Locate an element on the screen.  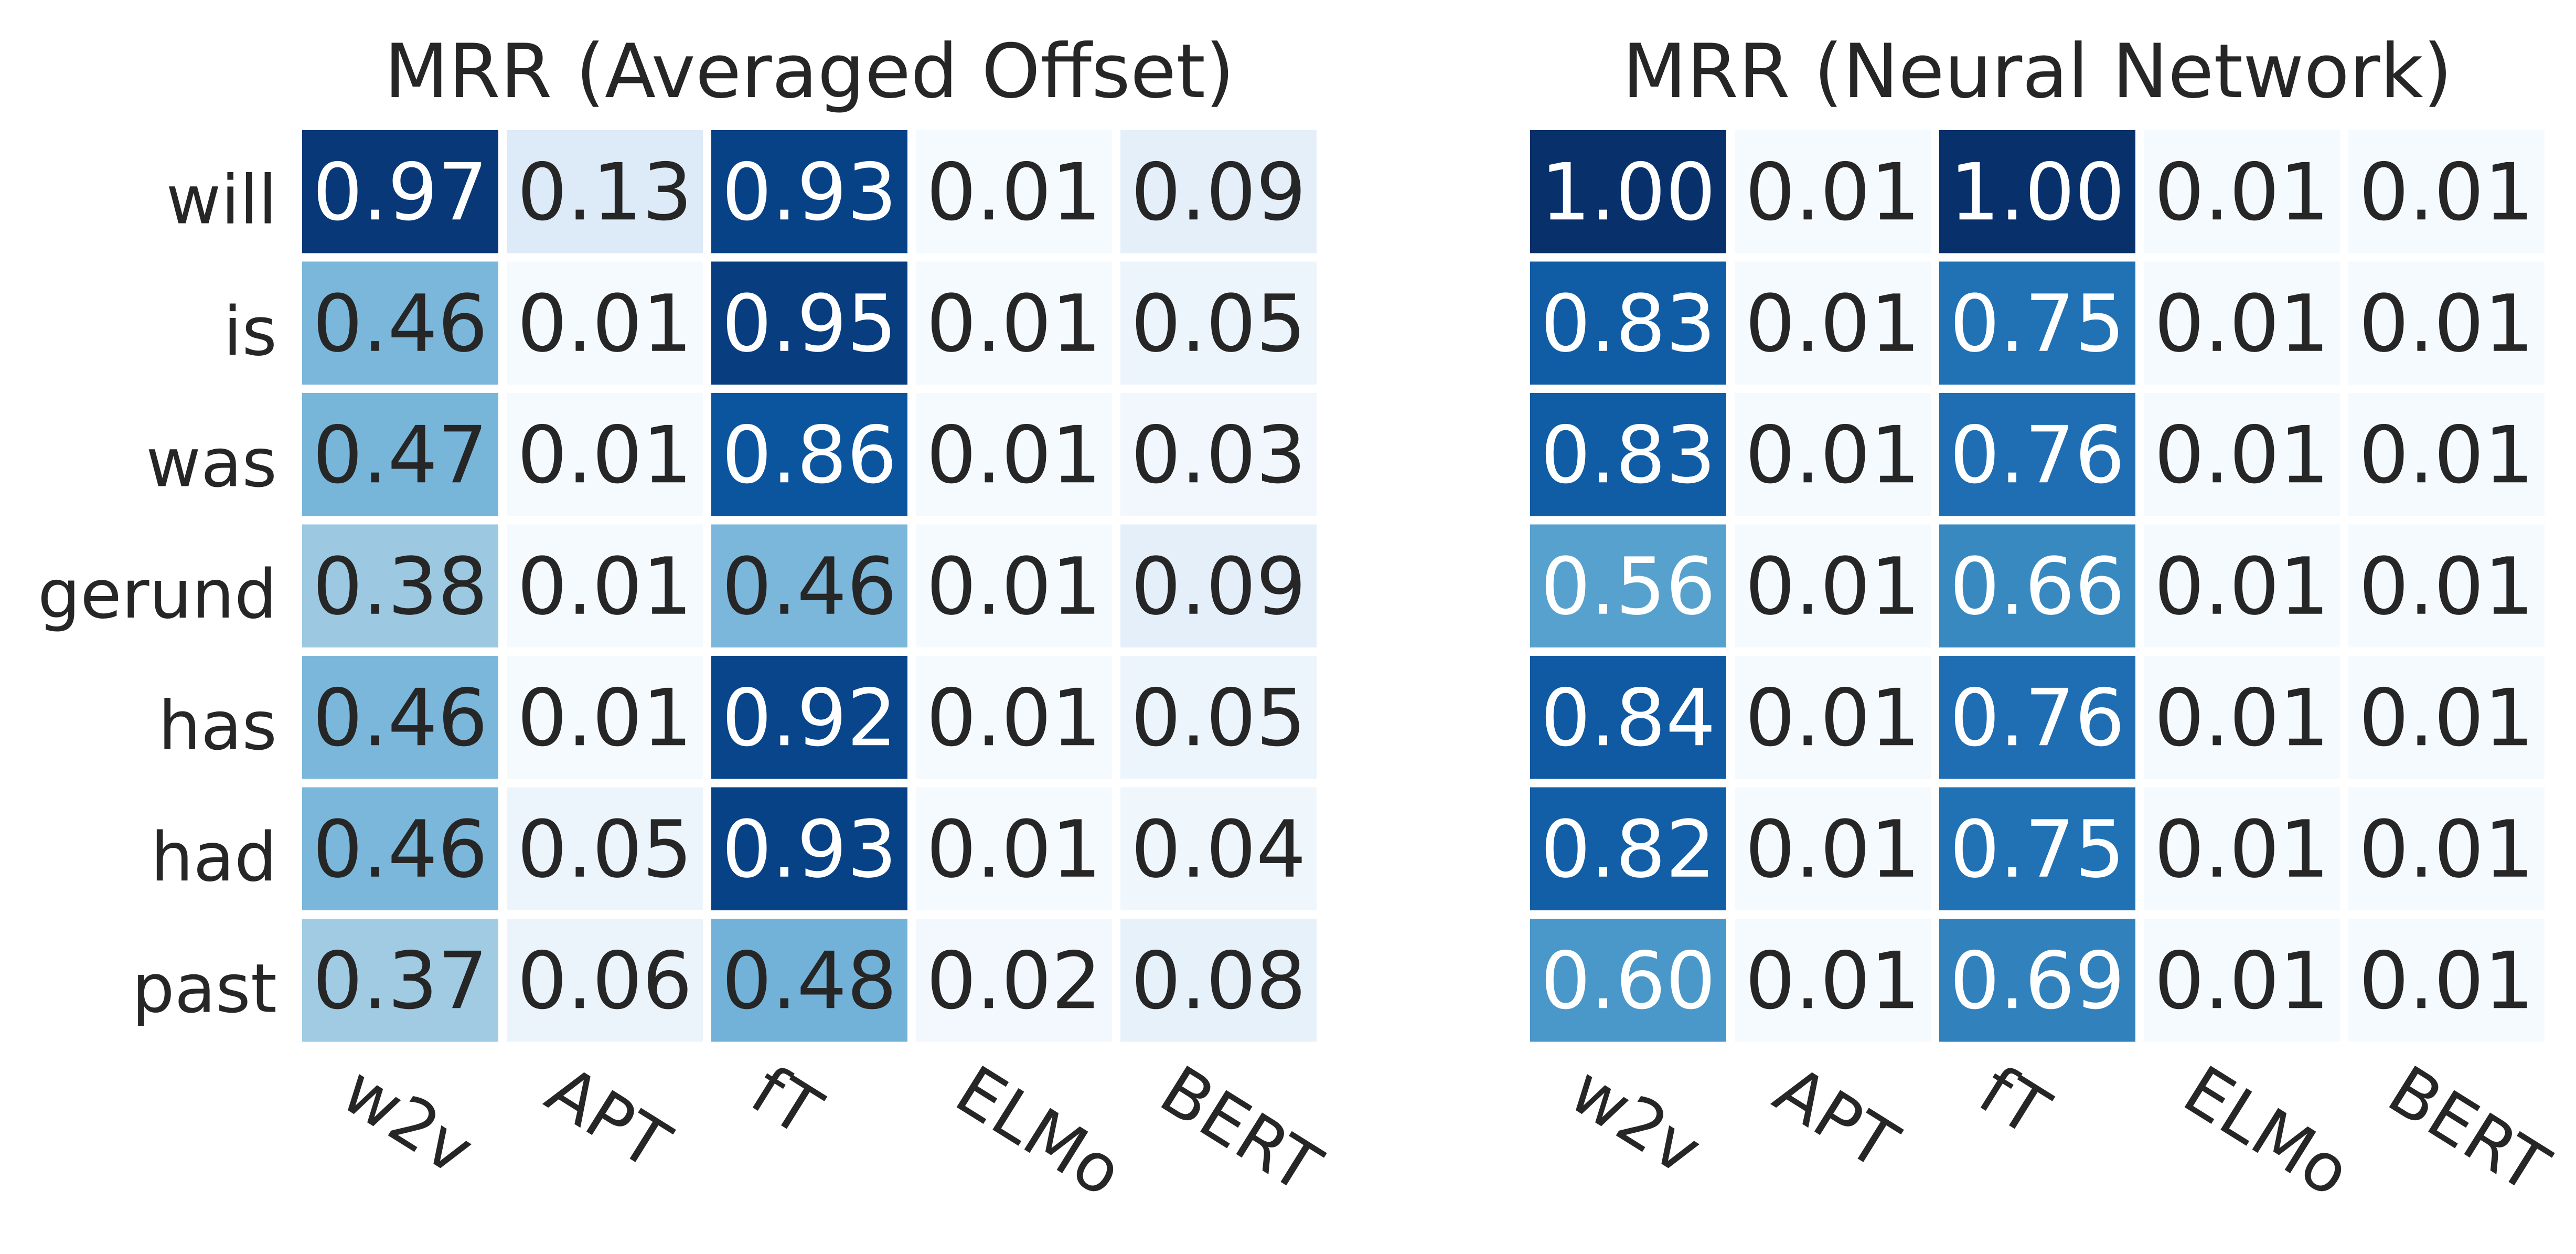
x-tick-label: w2v is located at coordinates (408, 1120).